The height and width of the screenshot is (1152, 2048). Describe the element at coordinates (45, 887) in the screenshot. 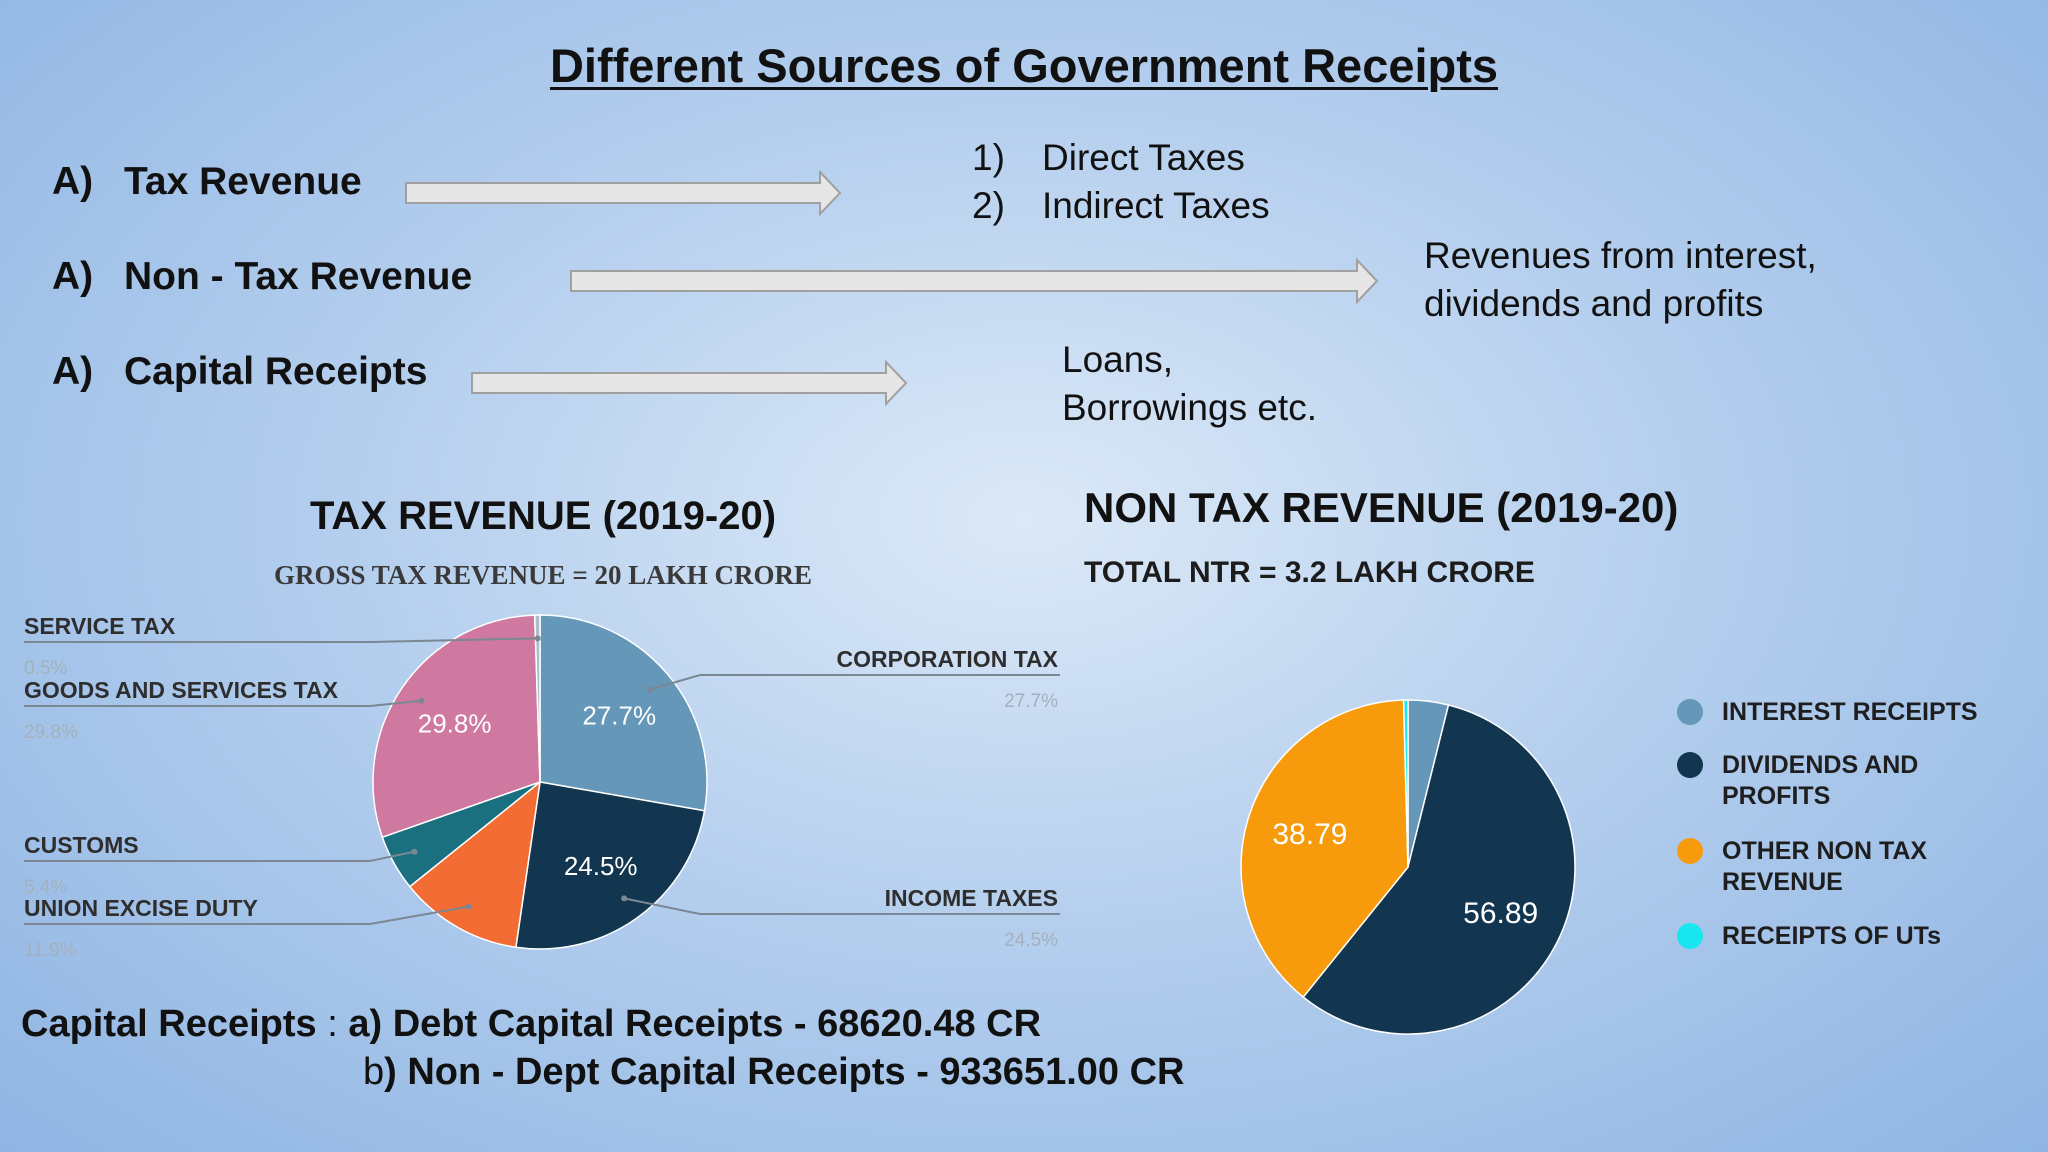

I see `percent-label: 5.4%` at that location.